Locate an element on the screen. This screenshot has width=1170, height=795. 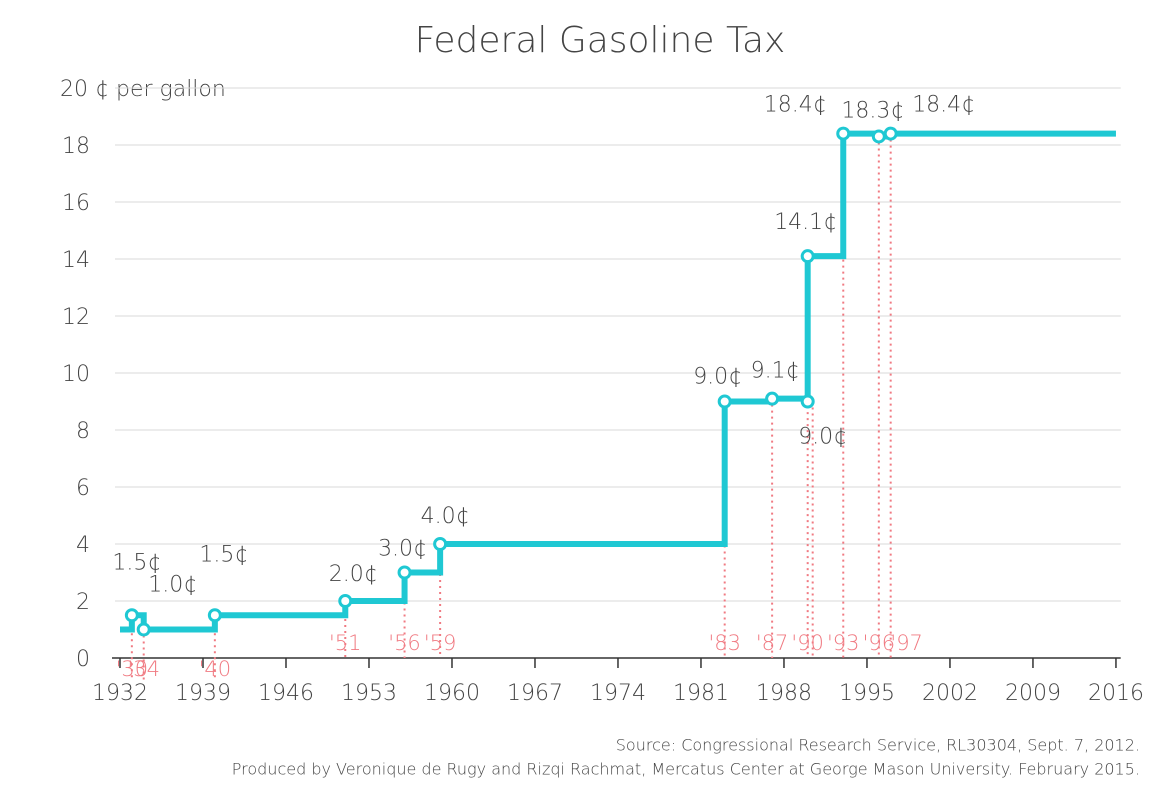
value-label: 14.1¢ is located at coordinates (805, 222).